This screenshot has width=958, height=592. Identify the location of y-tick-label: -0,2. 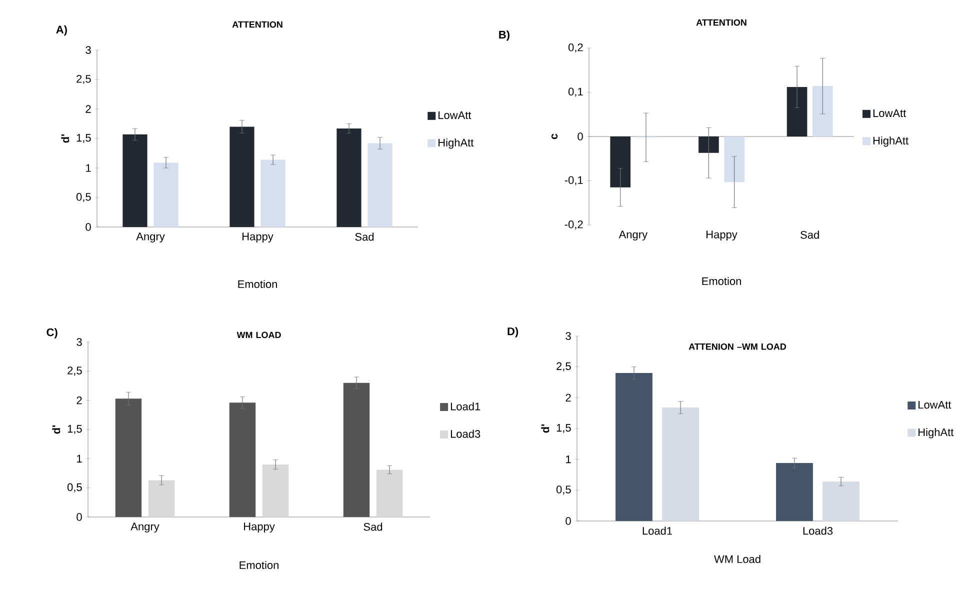
(573, 225).